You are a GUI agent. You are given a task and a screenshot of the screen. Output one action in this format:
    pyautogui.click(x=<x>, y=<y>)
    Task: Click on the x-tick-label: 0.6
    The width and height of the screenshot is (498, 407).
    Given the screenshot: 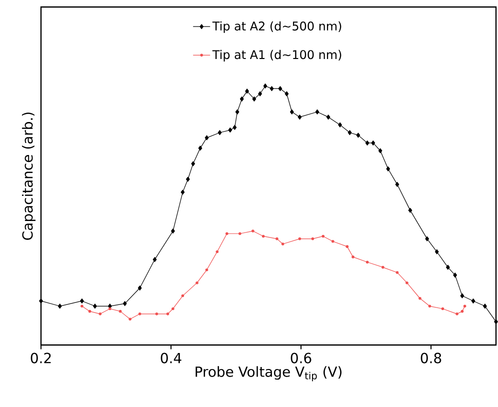 What is the action you would take?
    pyautogui.click(x=301, y=358)
    